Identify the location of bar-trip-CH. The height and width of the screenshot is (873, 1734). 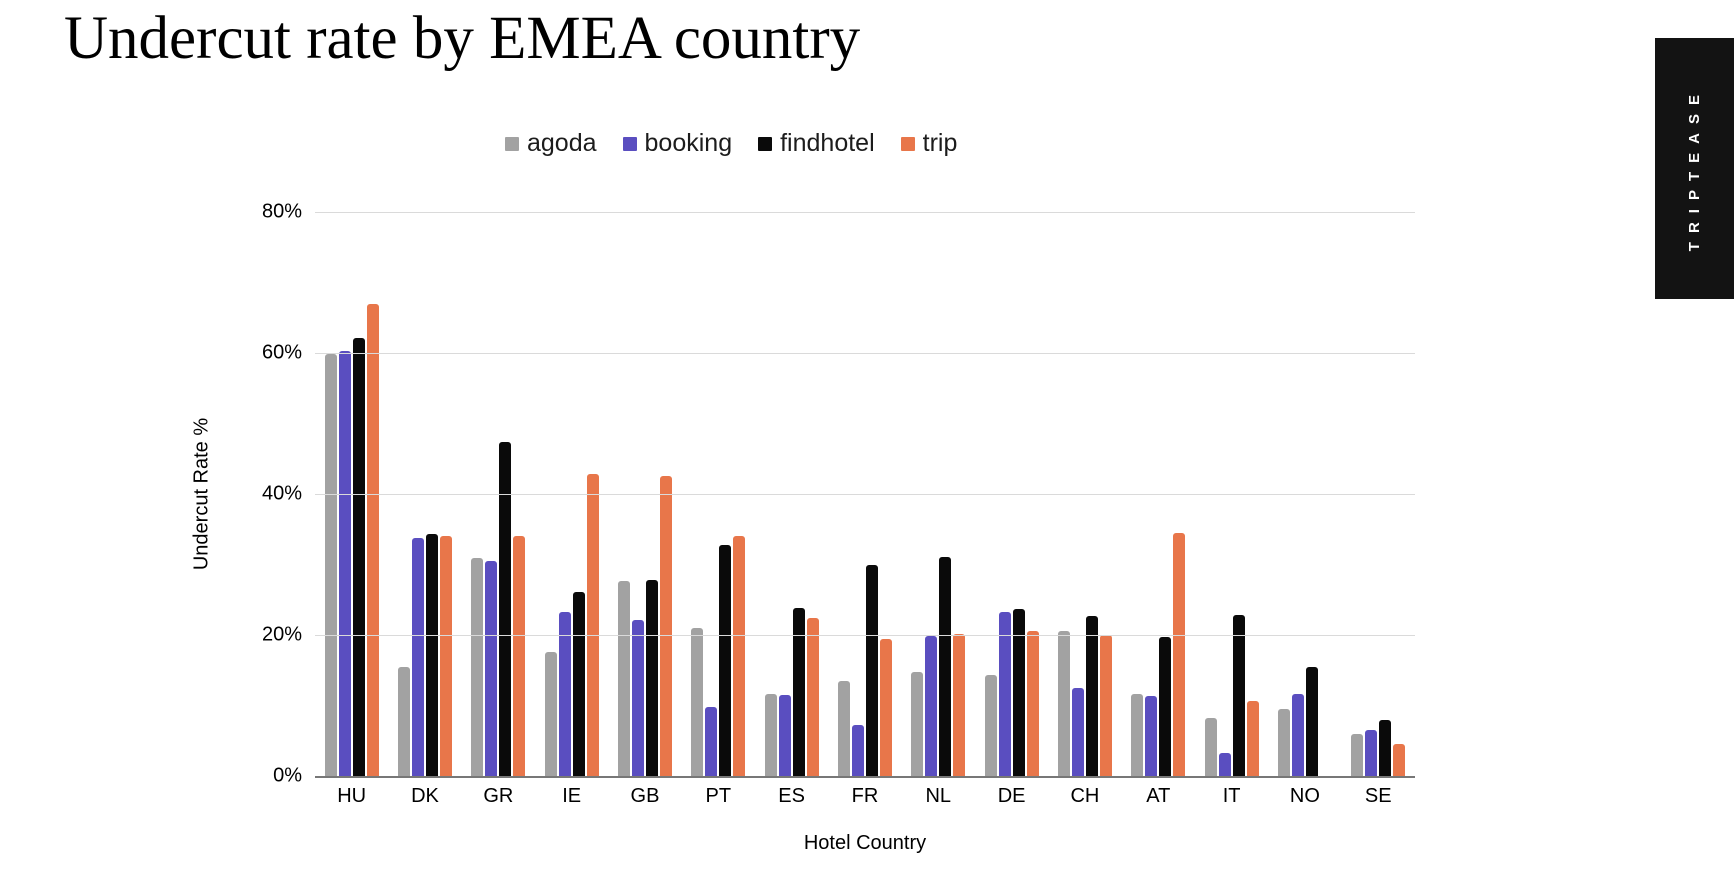
(1105, 705).